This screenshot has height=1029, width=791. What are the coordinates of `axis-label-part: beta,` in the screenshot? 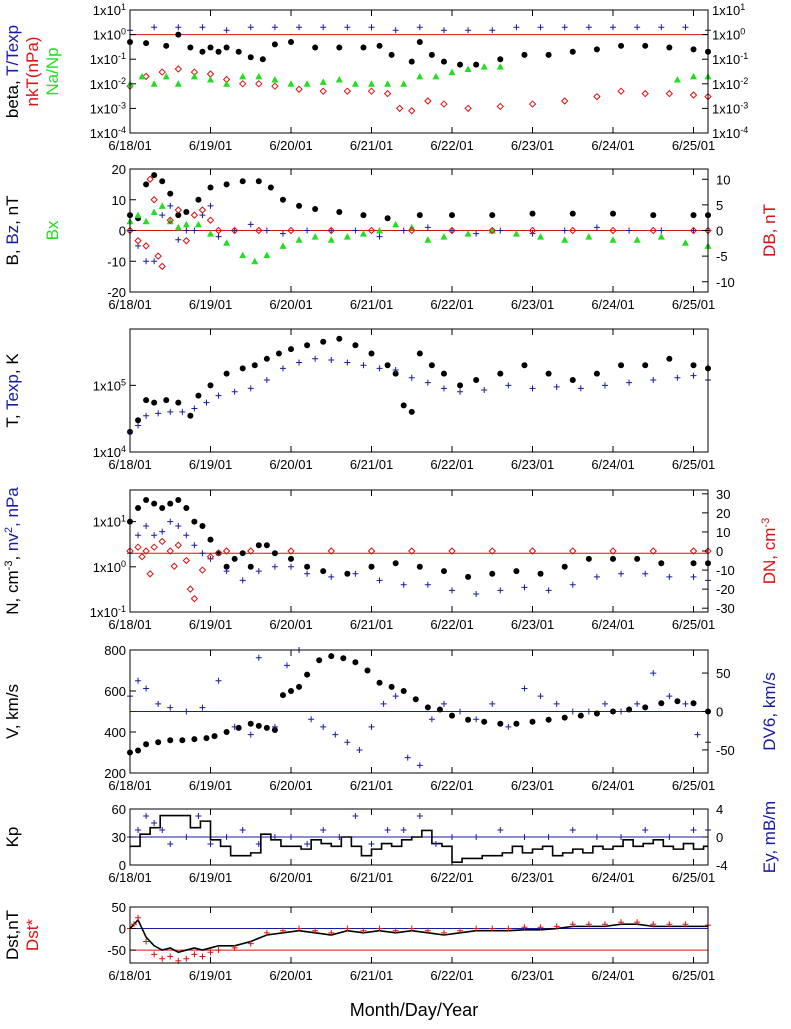 It's located at (12, 97).